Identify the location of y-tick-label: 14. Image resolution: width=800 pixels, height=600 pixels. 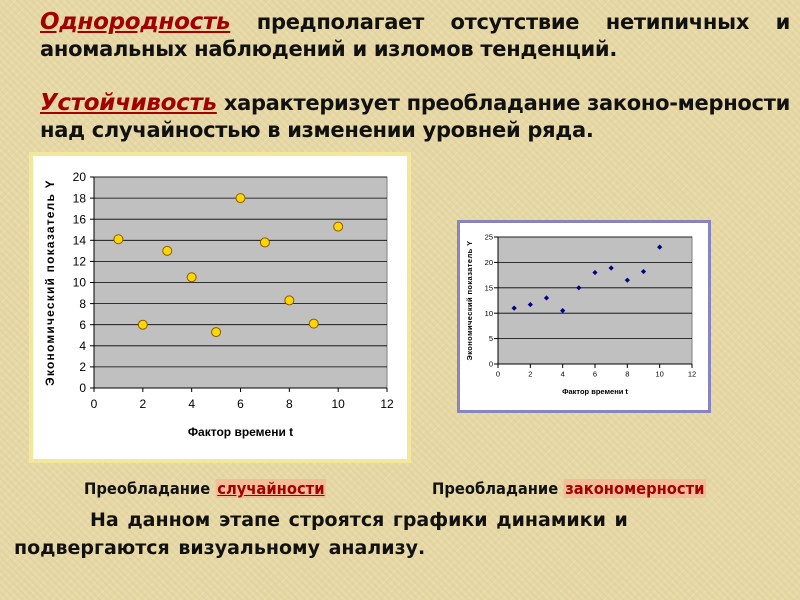
(80, 241).